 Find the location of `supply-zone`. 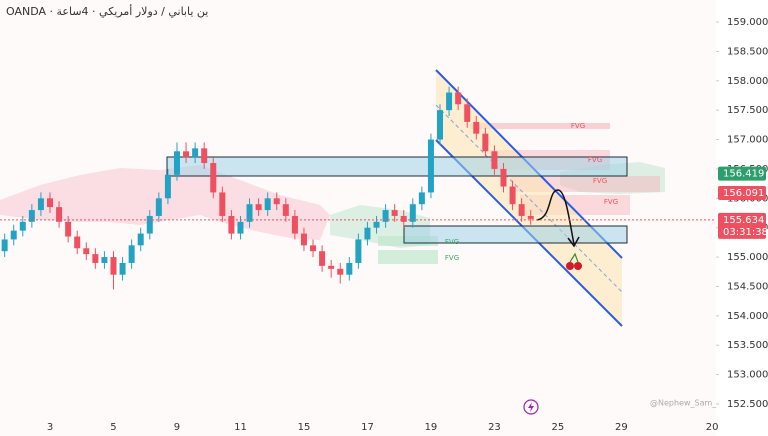

supply-zone is located at coordinates (397, 166).